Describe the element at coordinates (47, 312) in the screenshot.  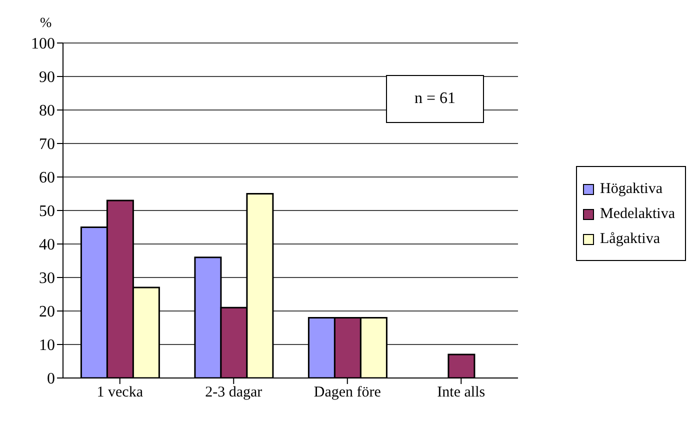
I see `y-tick-label: 20` at that location.